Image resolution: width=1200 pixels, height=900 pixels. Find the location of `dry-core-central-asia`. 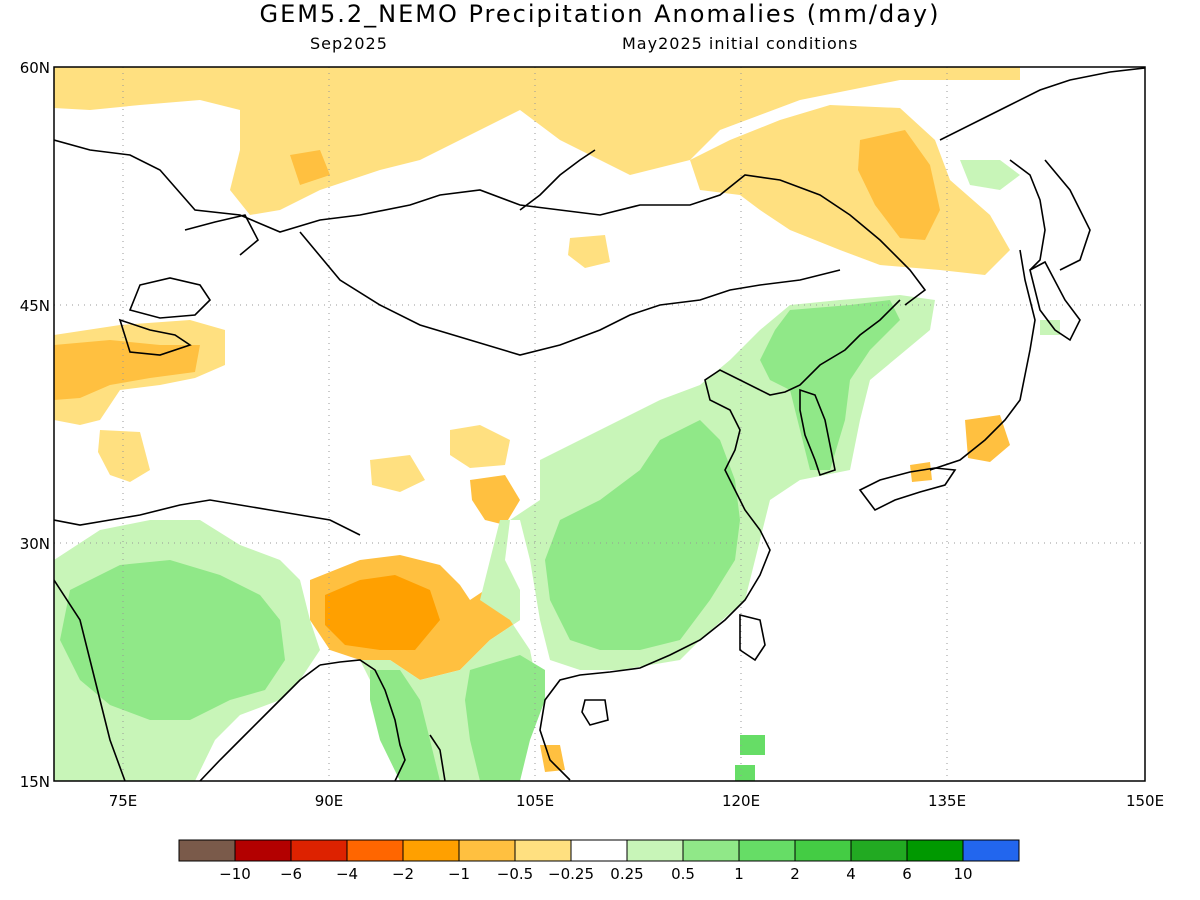

dry-core-central-asia is located at coordinates (127, 370).